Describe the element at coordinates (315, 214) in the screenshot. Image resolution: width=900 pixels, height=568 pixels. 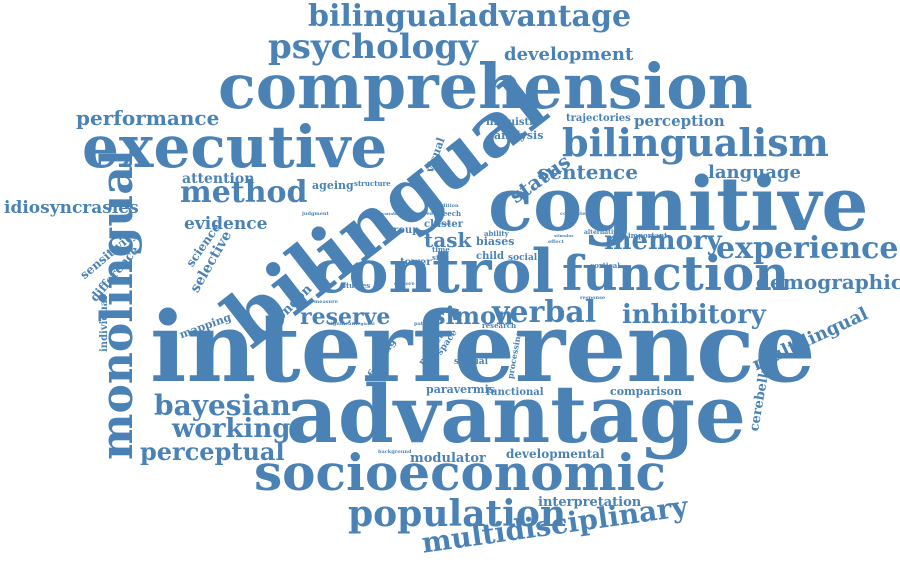
I see `word-judgment: judgment` at that location.